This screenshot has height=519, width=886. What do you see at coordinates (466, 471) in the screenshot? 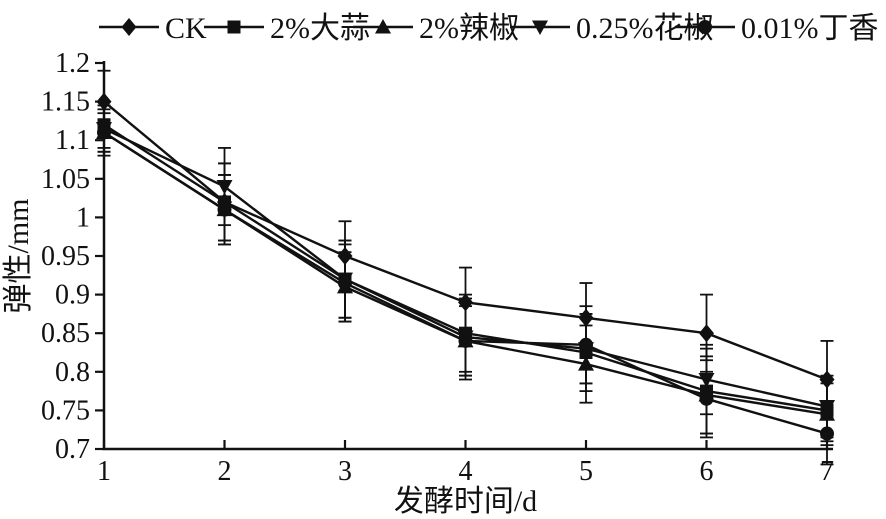
I see `x-tick-label: 4` at bounding box center [466, 471].